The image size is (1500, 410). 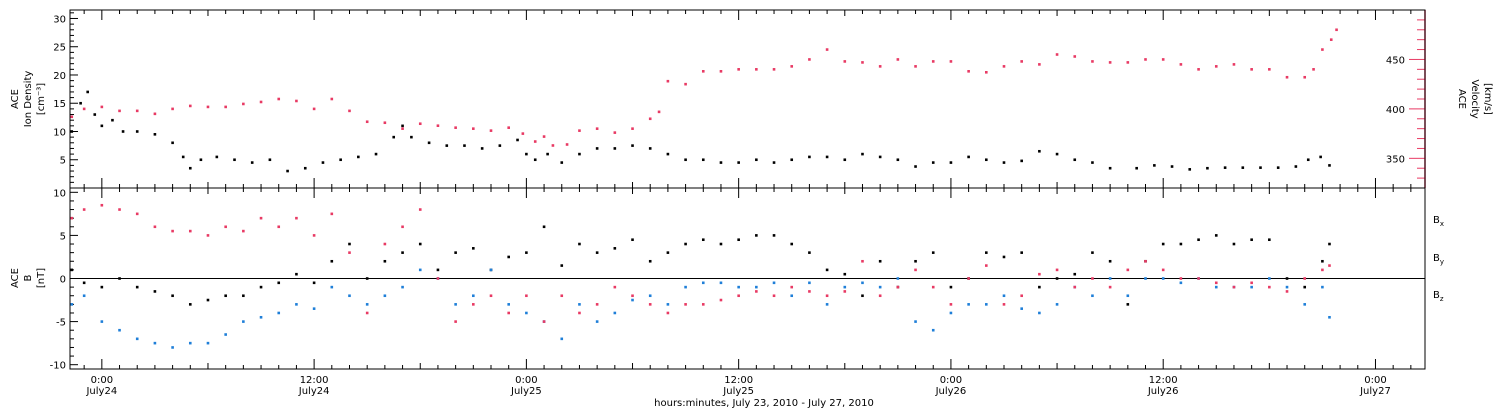 I want to click on velocity-tick-label: 350, so click(x=1395, y=159).